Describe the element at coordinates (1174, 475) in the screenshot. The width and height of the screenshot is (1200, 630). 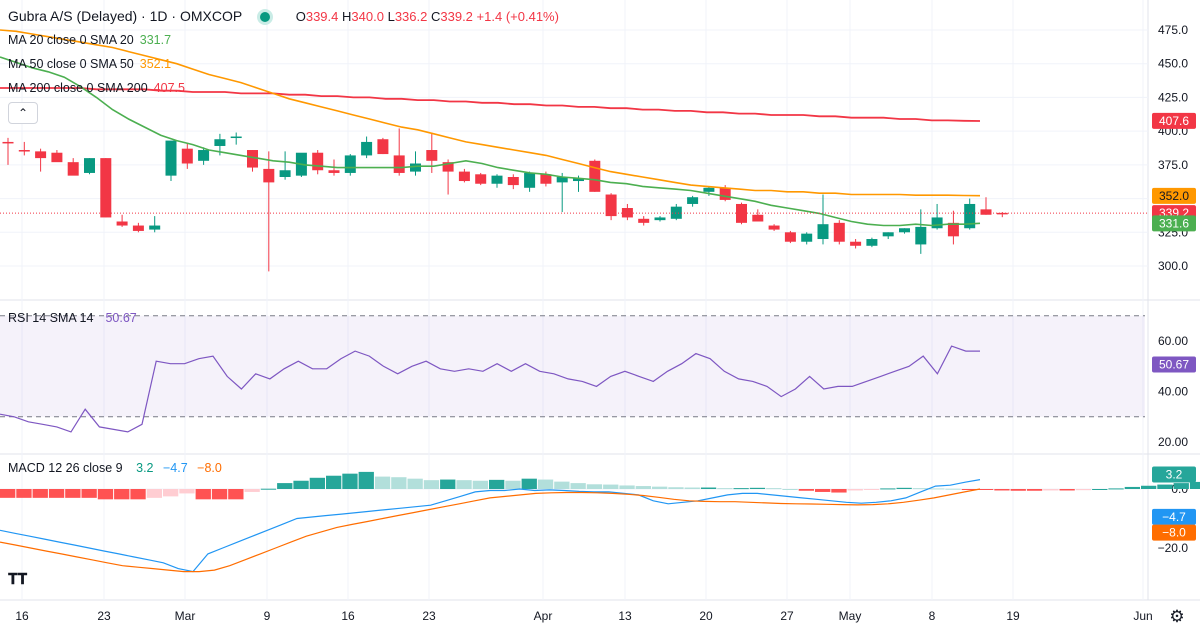
I see `macd-hist-price-tag: 3.2` at that location.